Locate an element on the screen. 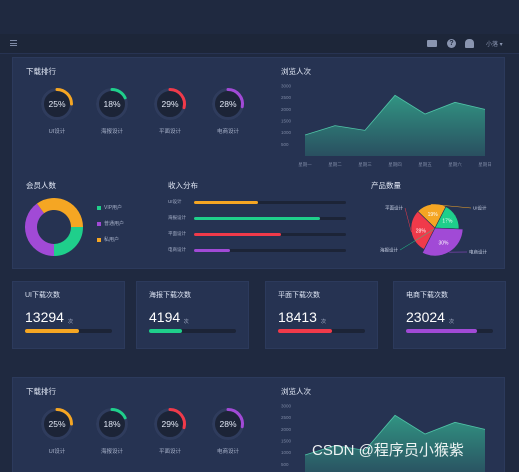 This screenshot has width=519, height=472. income-bar-row-3: 电商设计 is located at coordinates (257, 251).